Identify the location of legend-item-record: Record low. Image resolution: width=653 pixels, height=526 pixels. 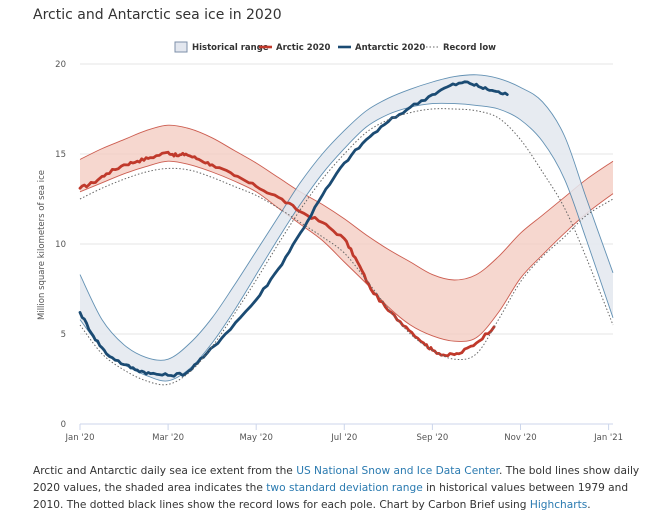
(461, 48).